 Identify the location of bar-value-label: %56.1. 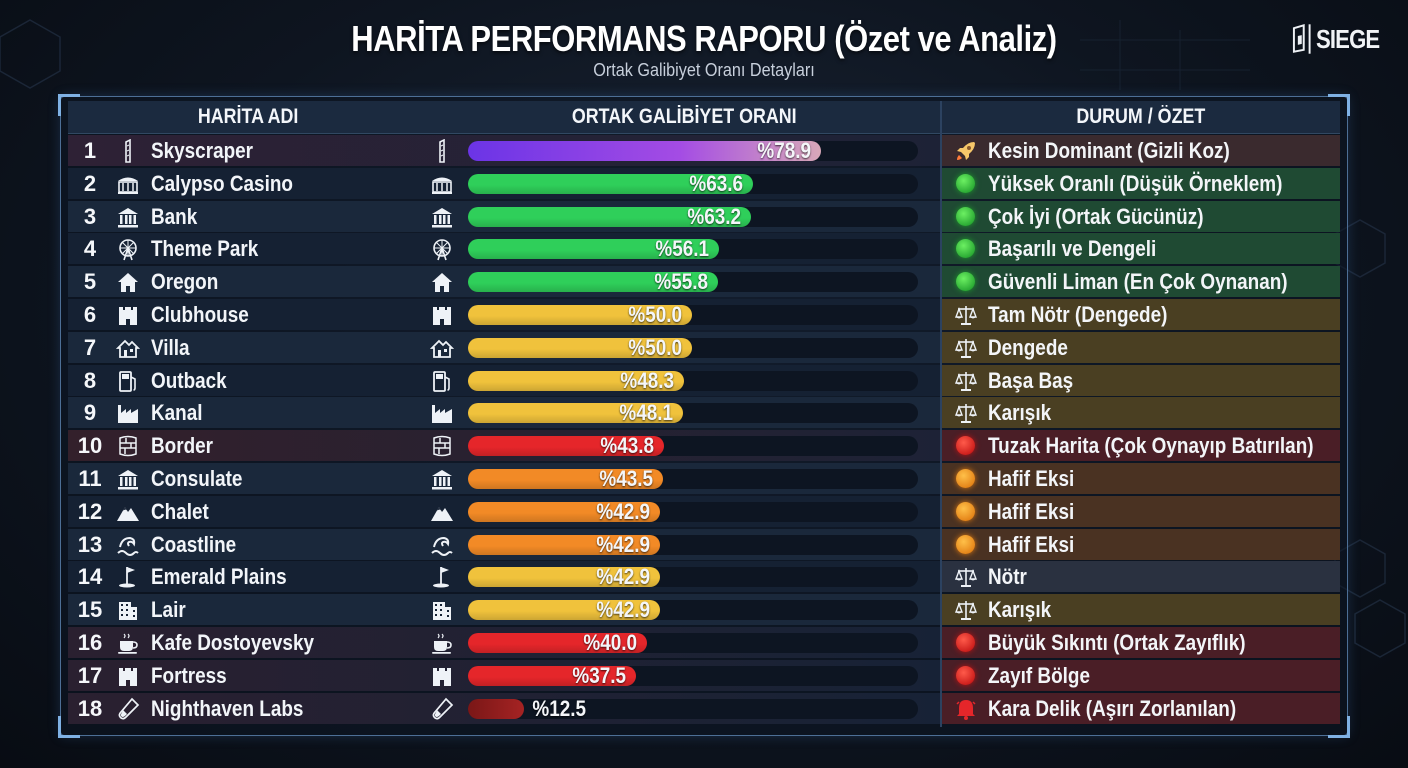
(682, 249).